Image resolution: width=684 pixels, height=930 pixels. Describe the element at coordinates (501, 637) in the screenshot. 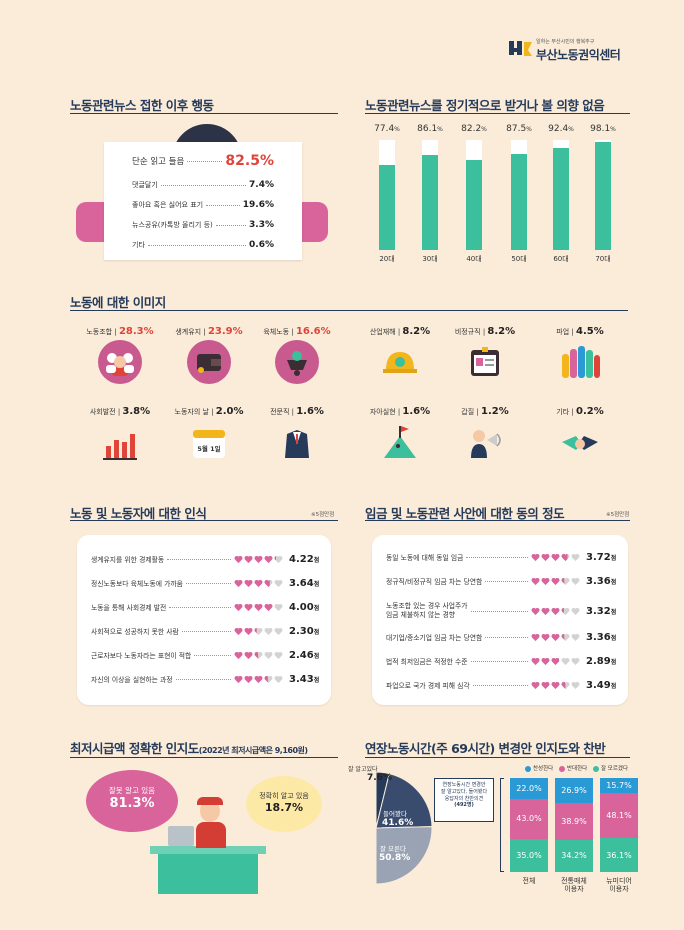

I see `score-row: 대기업/중소기업 임금 차는 당연함 3.36점` at that location.